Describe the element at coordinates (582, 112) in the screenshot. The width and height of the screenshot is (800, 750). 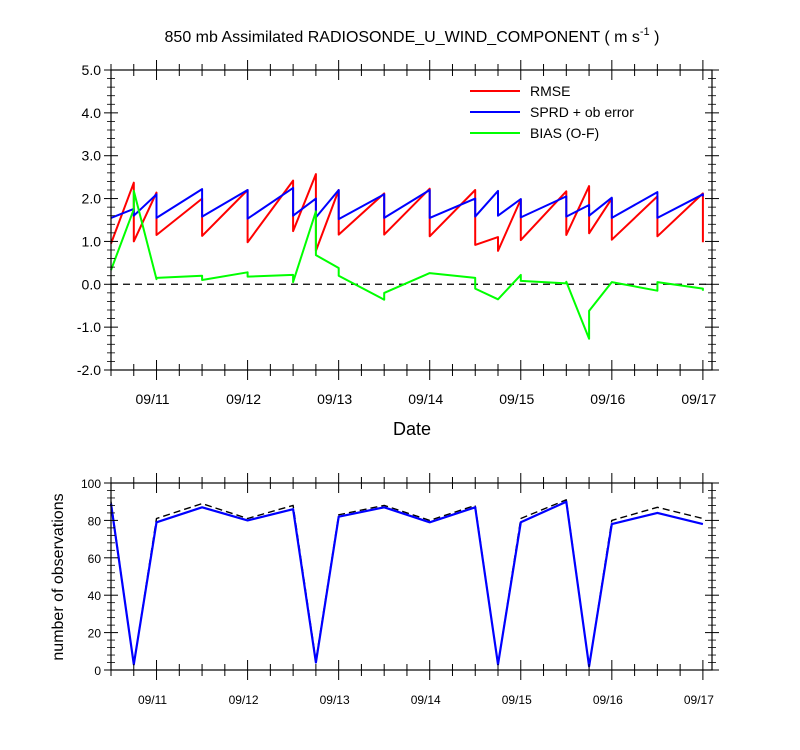
I see `legend-label: SPRD + ob error` at that location.